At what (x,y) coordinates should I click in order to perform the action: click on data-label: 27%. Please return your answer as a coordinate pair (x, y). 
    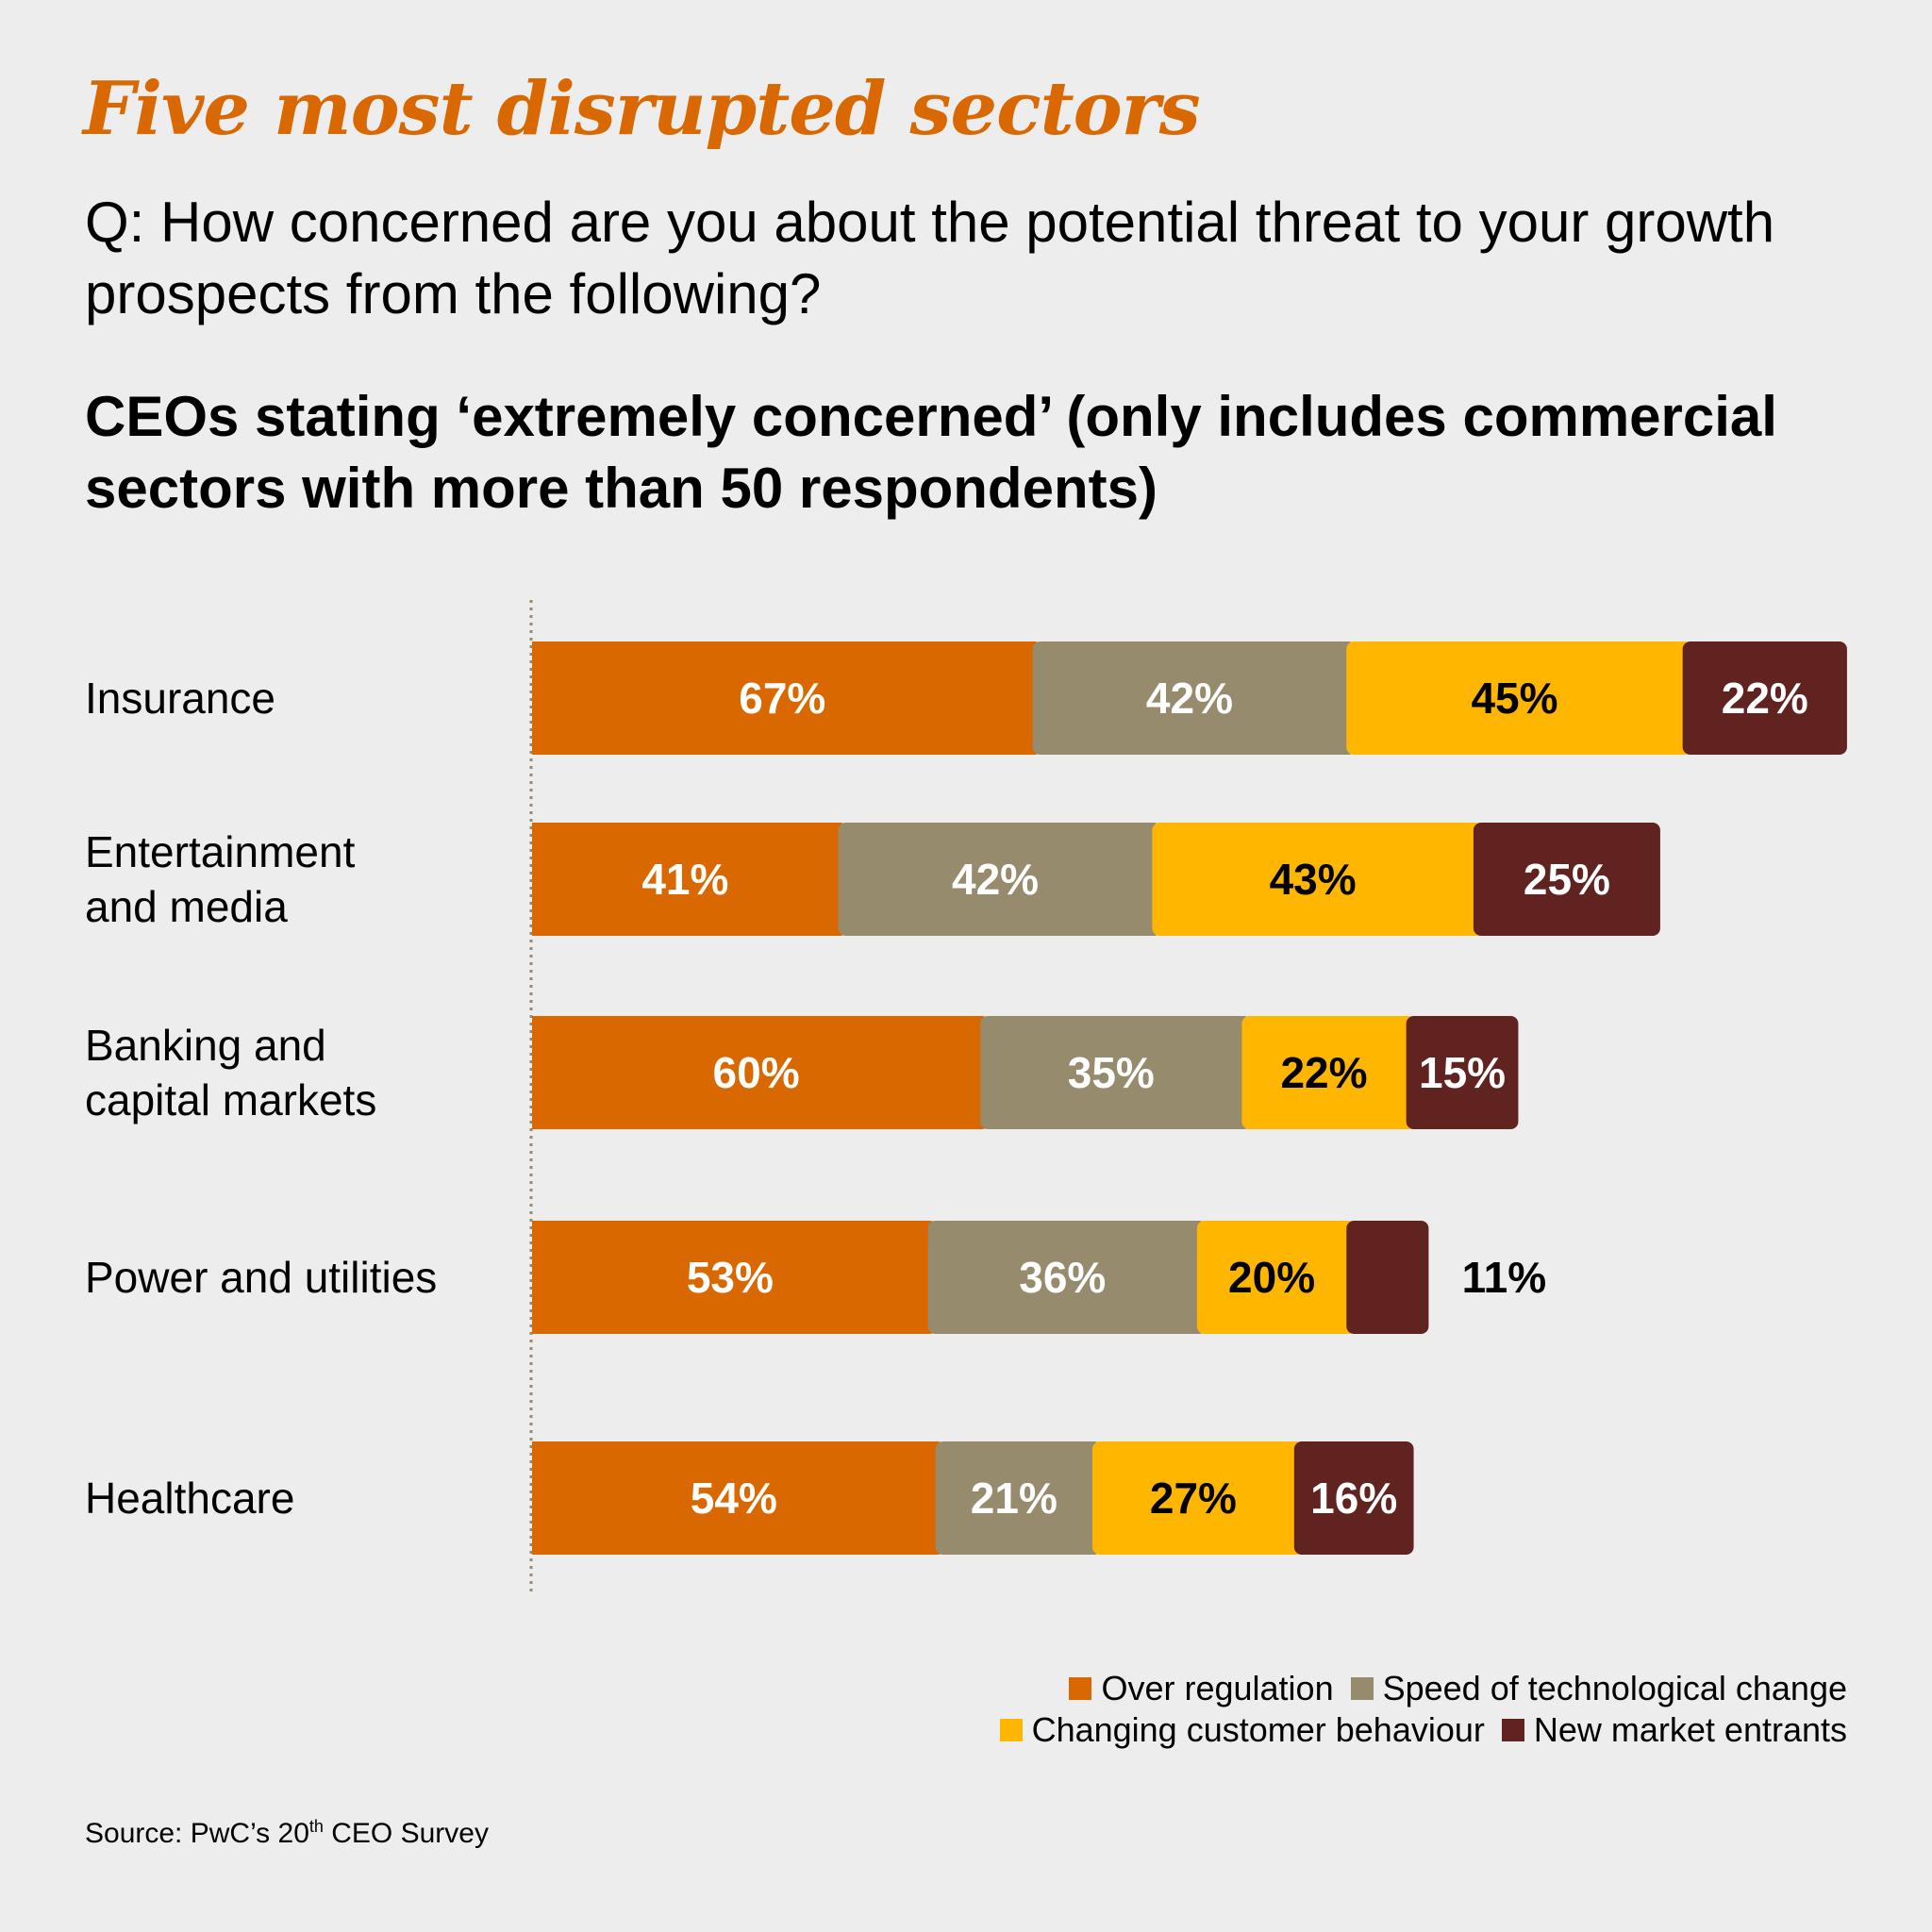
    Looking at the image, I should click on (1194, 1498).